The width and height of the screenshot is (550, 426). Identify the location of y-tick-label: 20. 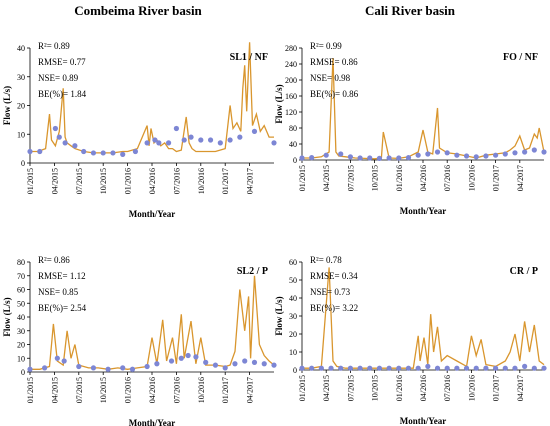
(21, 345).